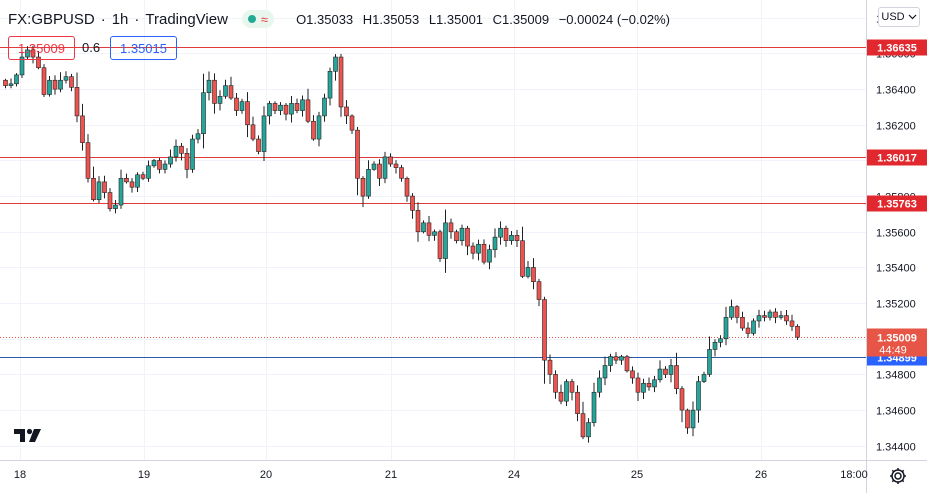 This screenshot has width=927, height=498. What do you see at coordinates (521, 19) in the screenshot?
I see `close-value: C1.35009` at bounding box center [521, 19].